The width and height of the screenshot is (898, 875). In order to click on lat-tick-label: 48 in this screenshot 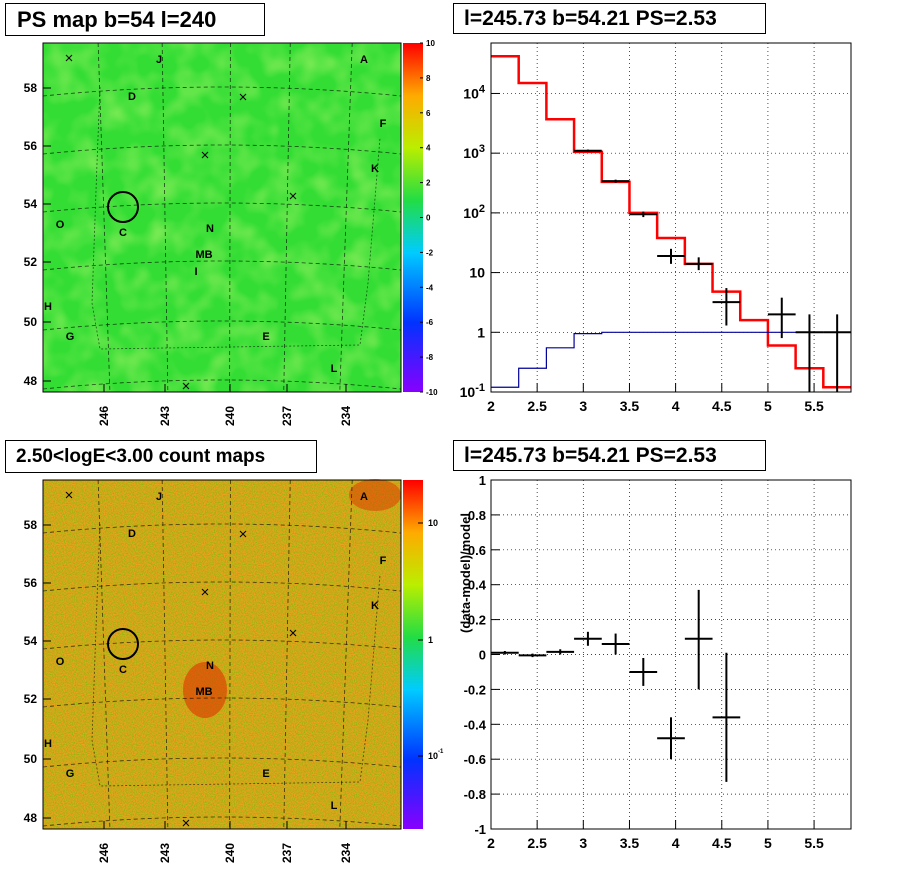, I will do `click(31, 381)`.